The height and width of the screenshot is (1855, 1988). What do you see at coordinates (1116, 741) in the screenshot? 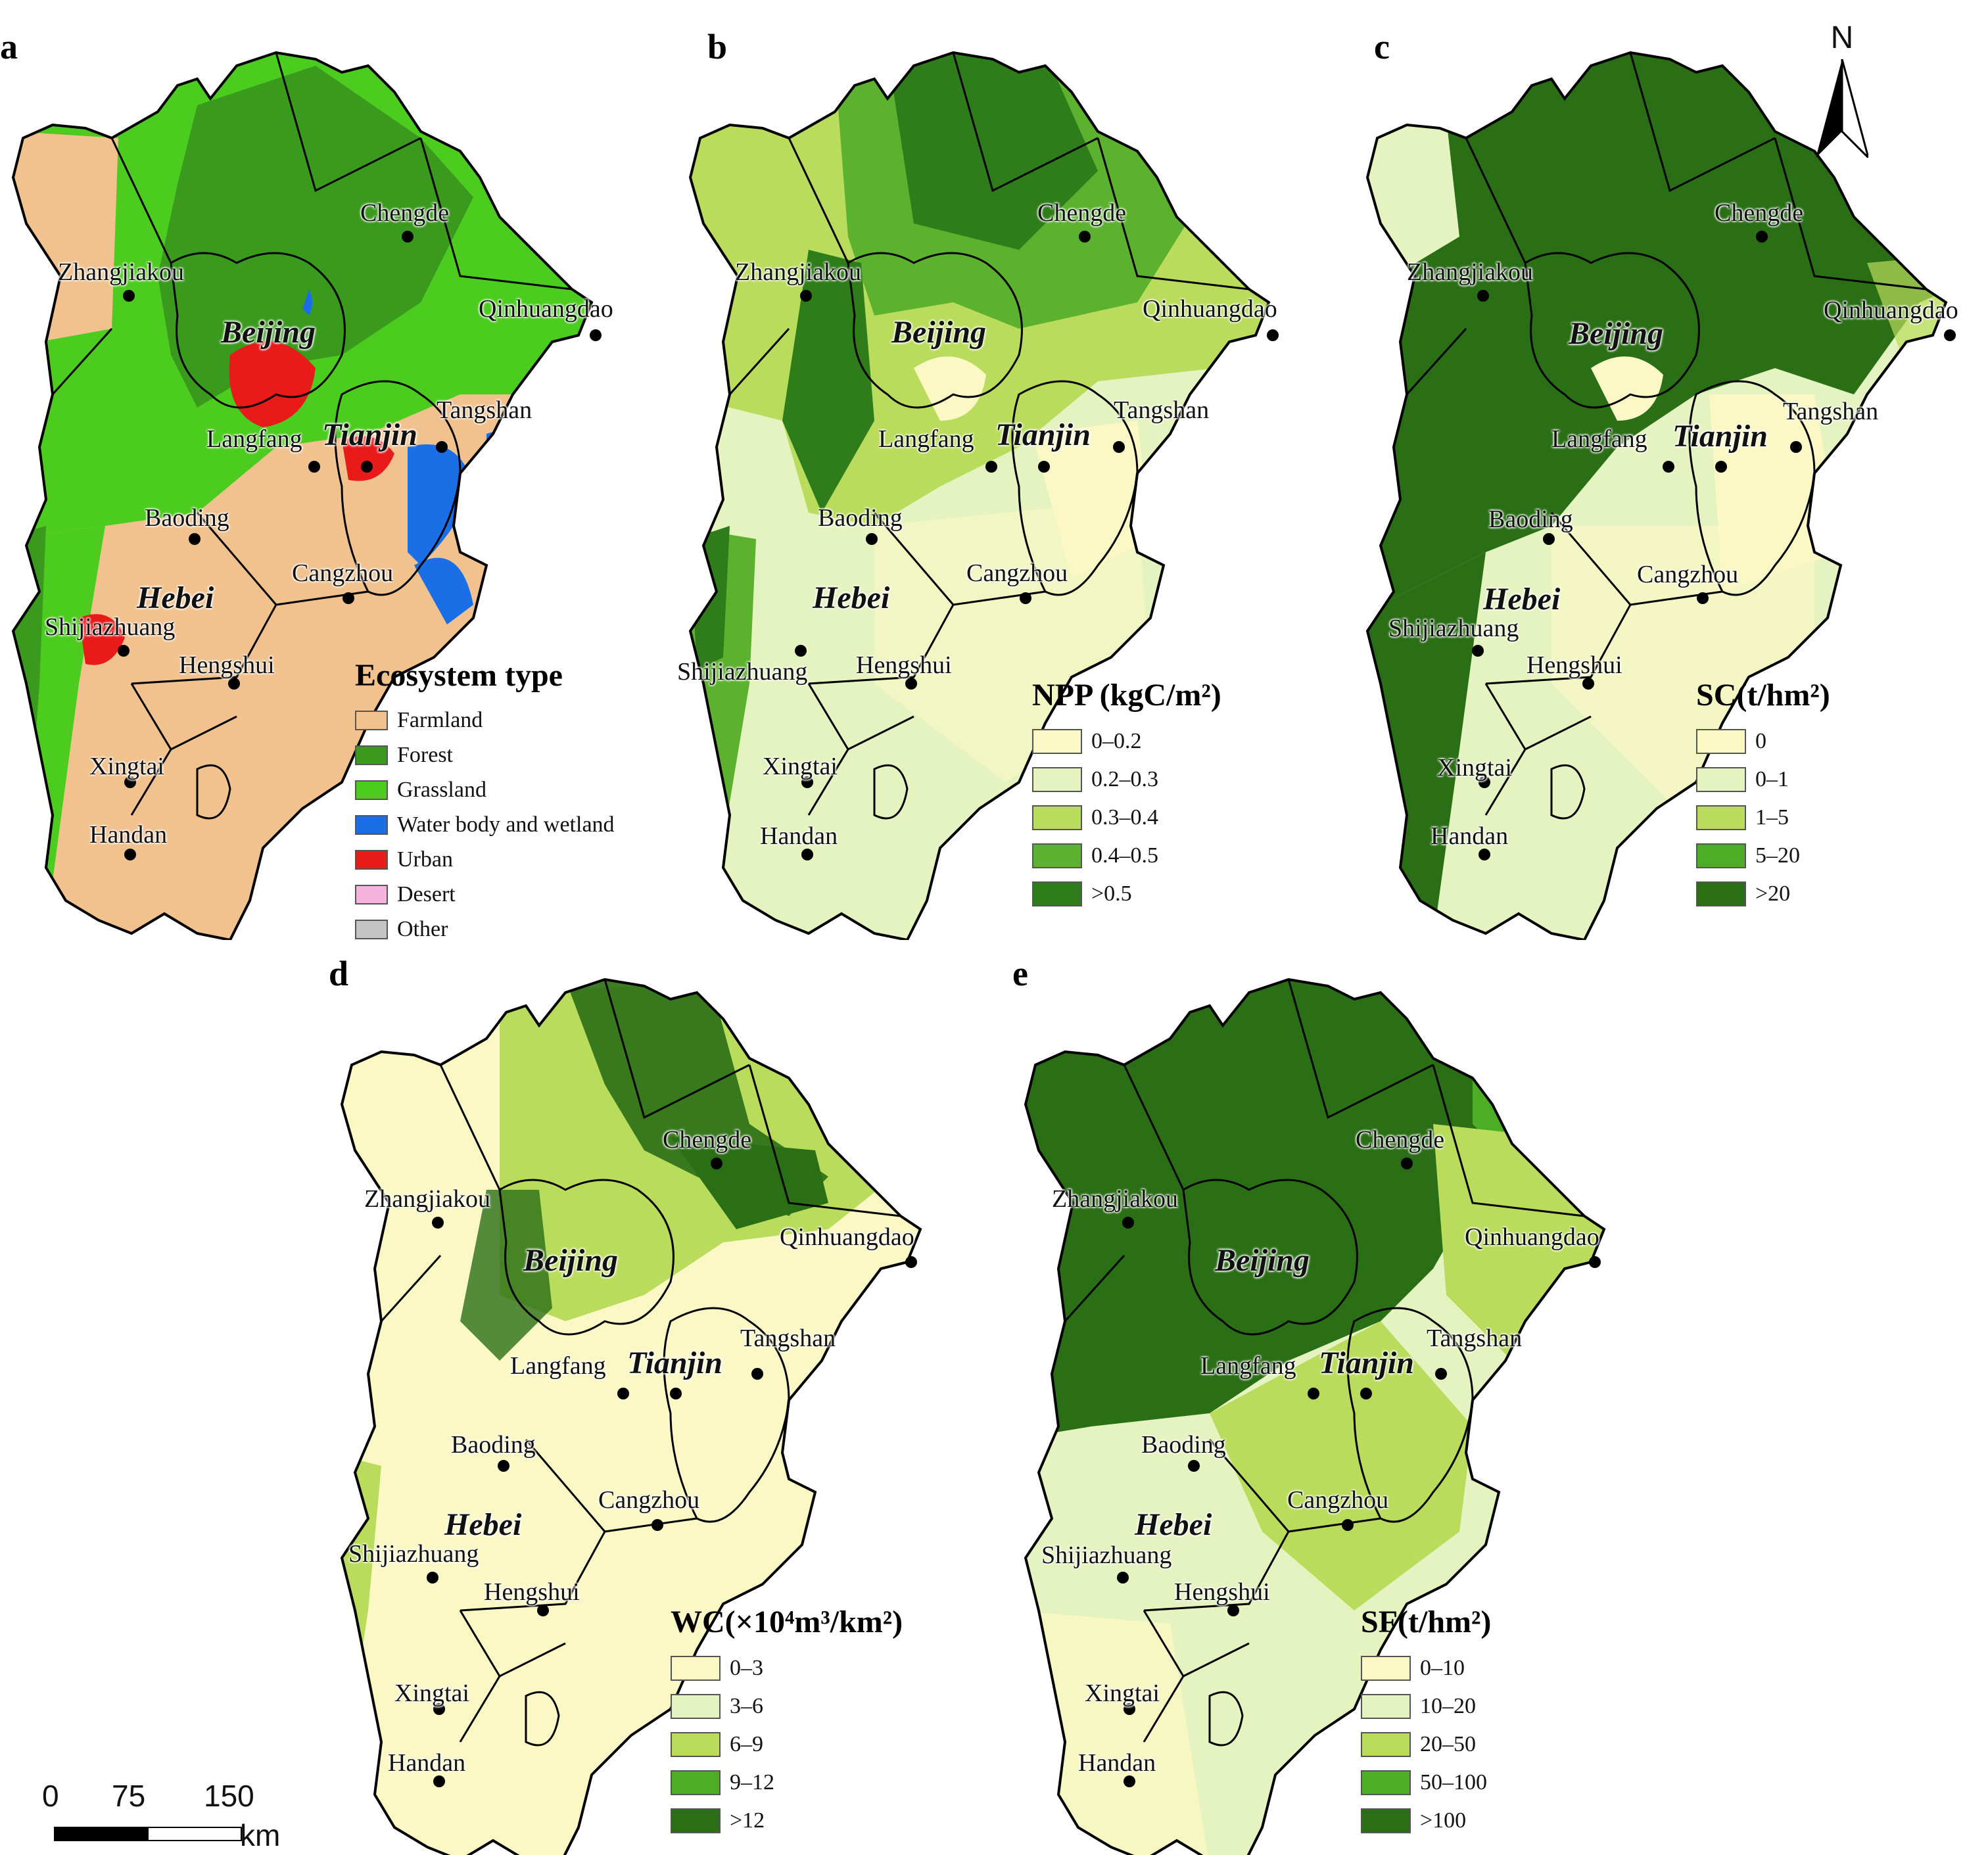
I see `legend-item-label: 0–0.2` at bounding box center [1116, 741].